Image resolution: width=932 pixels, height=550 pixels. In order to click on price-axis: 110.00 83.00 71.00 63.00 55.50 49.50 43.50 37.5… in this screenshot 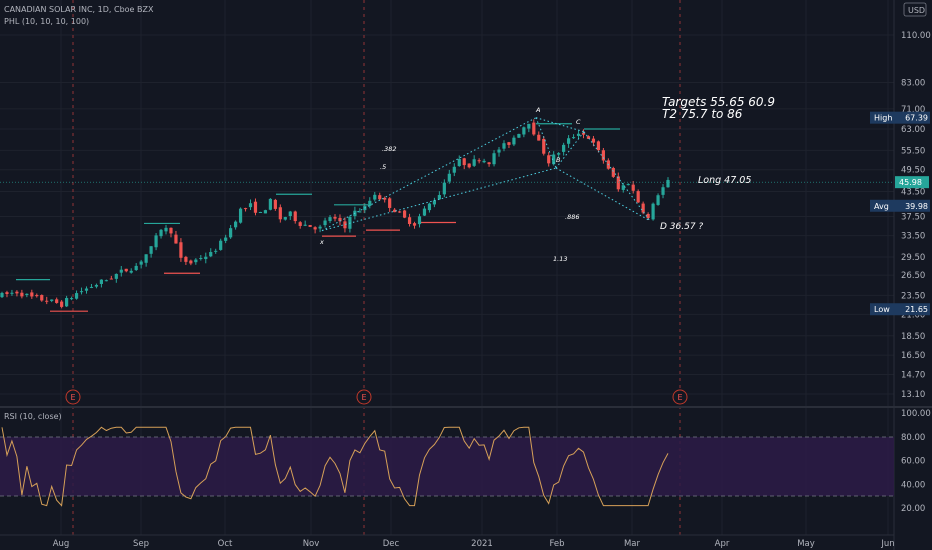, I will do `click(916, 215)`.